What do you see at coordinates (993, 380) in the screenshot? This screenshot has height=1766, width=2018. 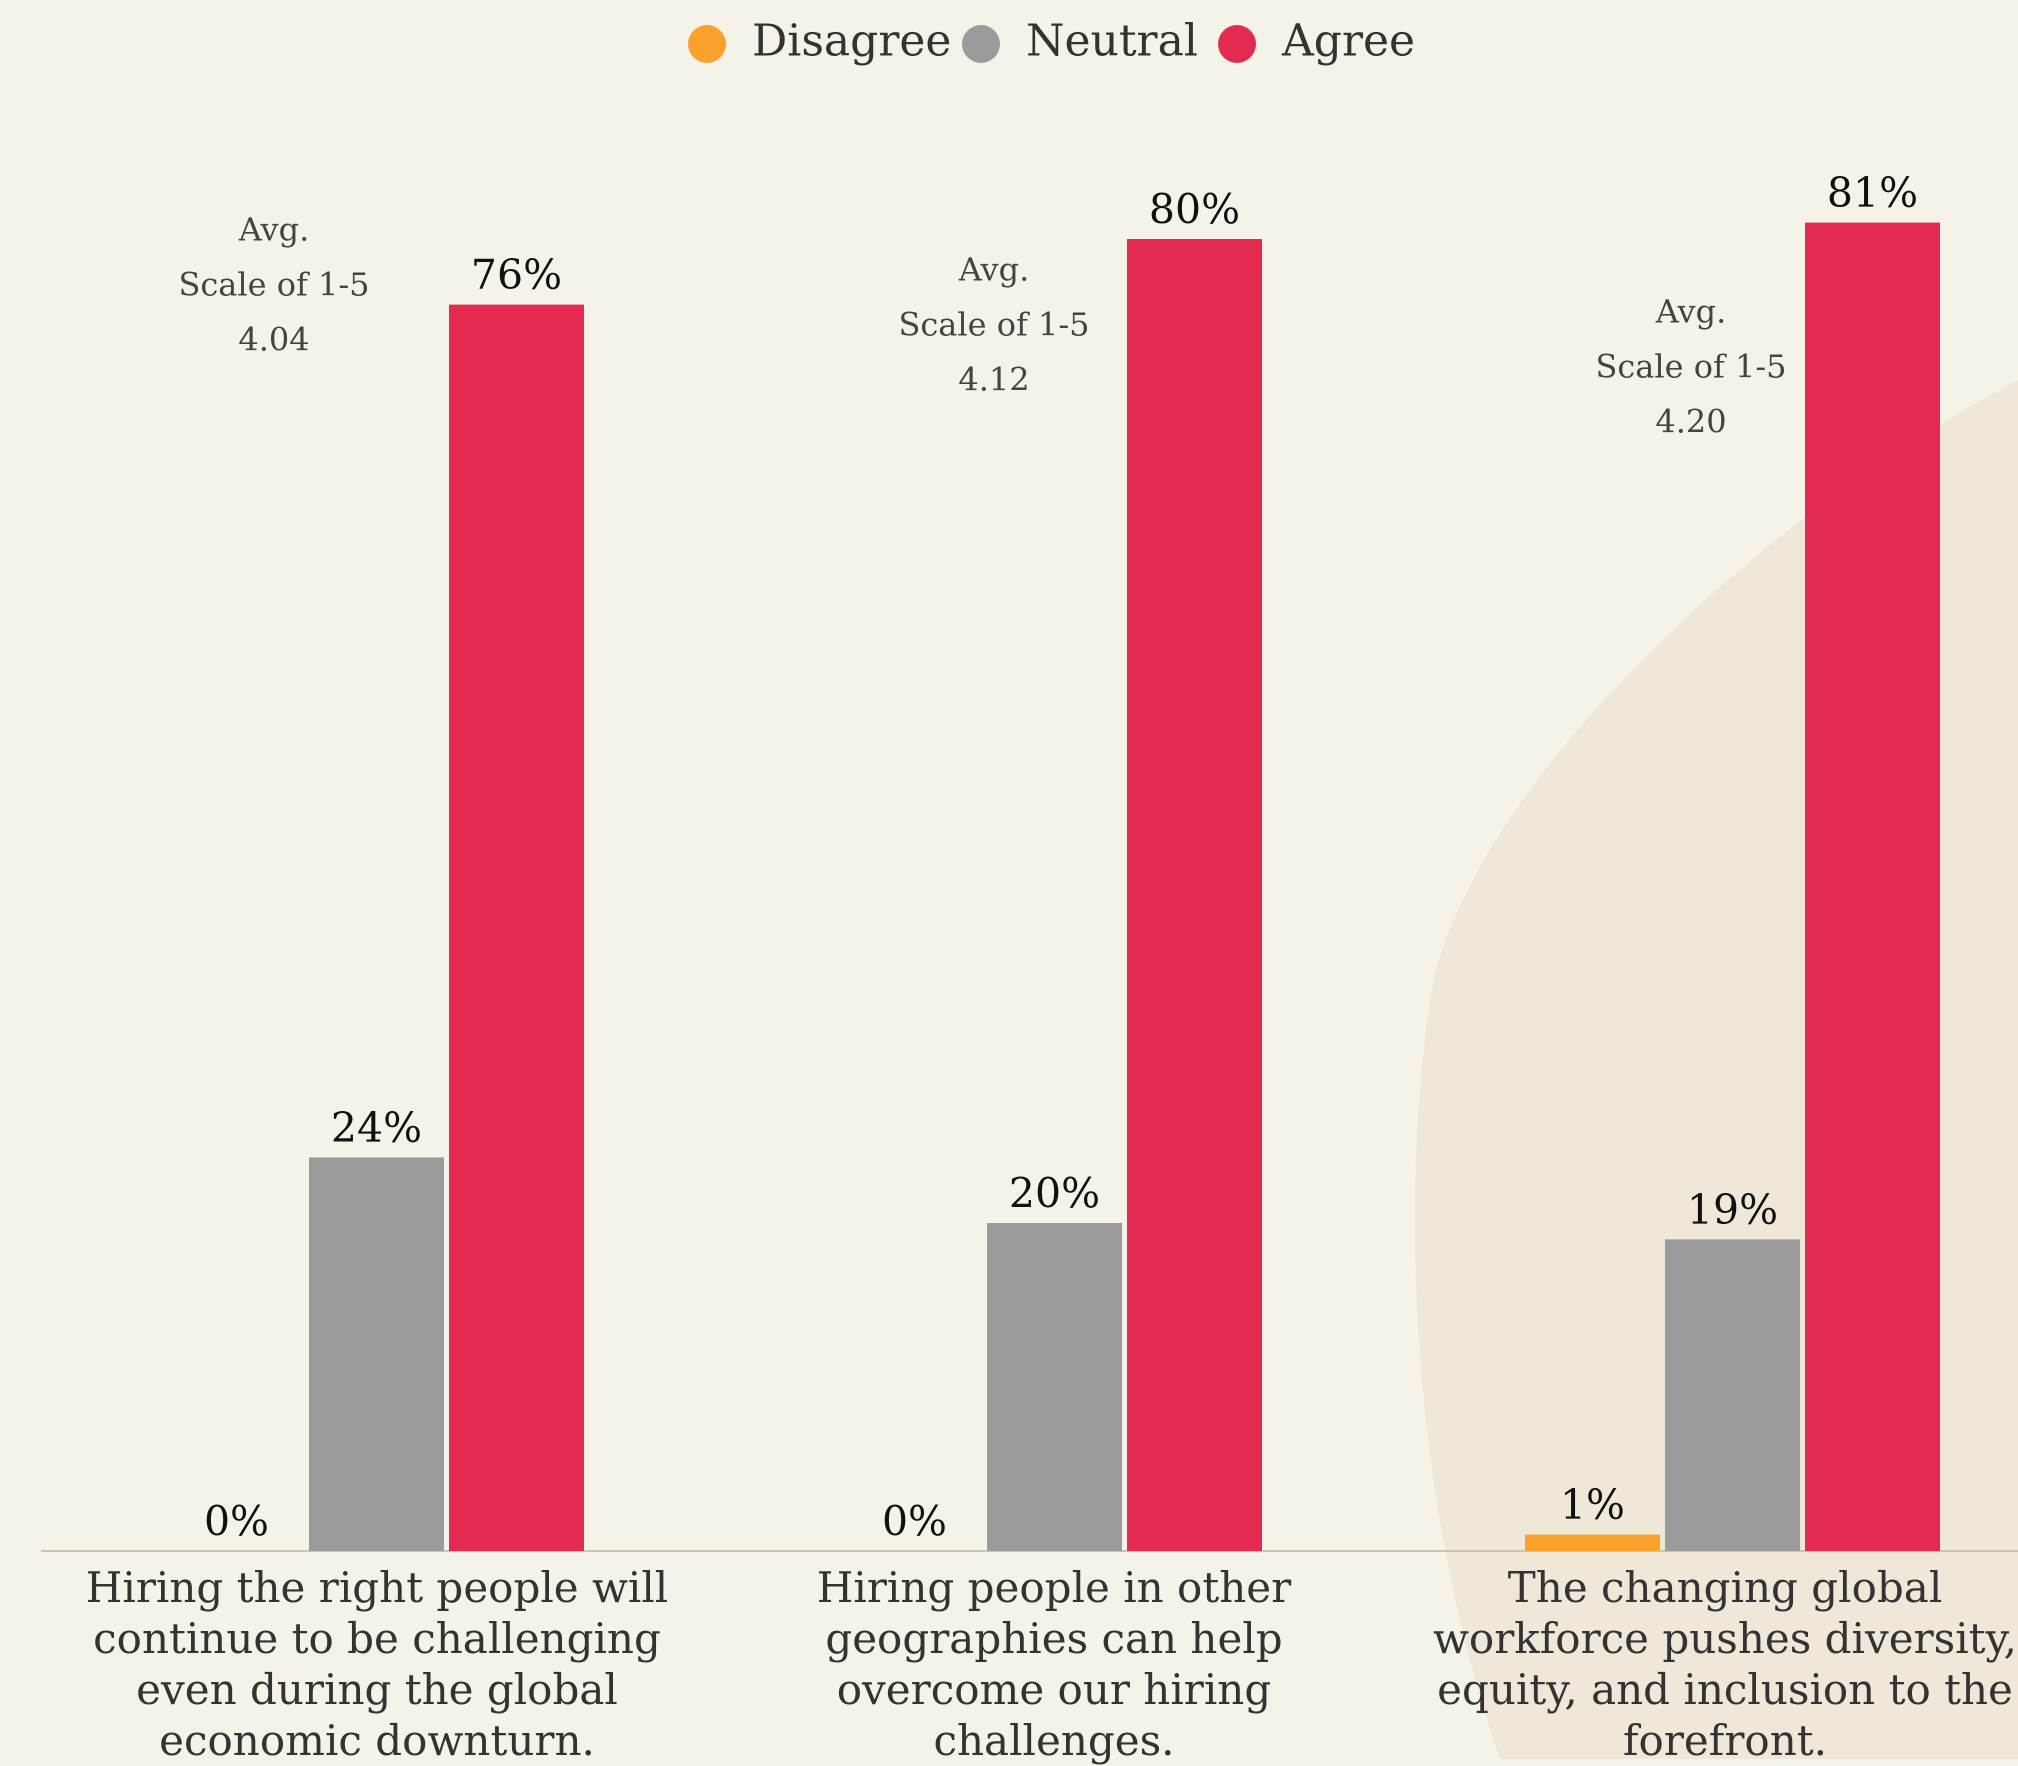 I see `annotation: 4.12` at bounding box center [993, 380].